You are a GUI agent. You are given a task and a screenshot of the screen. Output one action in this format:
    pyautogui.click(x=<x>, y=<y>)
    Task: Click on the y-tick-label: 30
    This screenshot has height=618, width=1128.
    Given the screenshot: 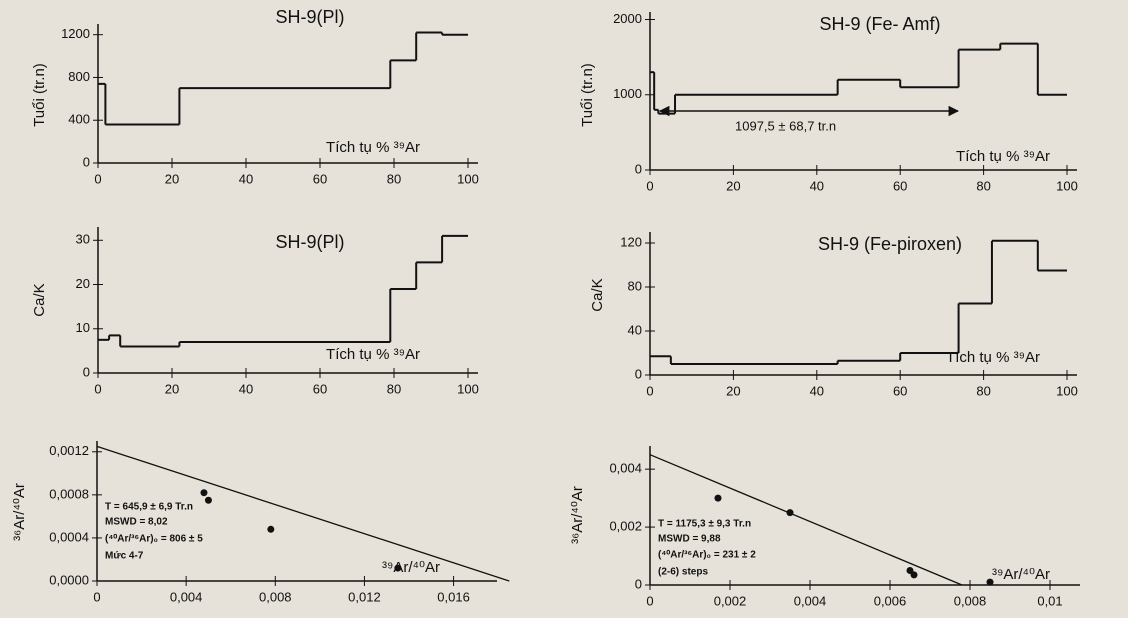 What is the action you would take?
    pyautogui.click(x=83, y=239)
    